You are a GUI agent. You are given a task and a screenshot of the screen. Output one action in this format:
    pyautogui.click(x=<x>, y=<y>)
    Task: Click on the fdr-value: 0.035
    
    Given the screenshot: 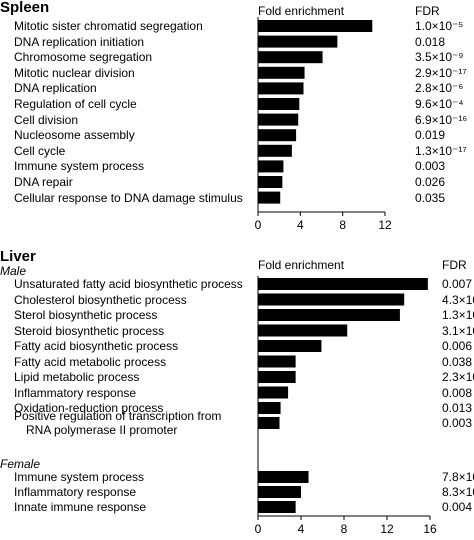 What is the action you would take?
    pyautogui.click(x=430, y=197)
    